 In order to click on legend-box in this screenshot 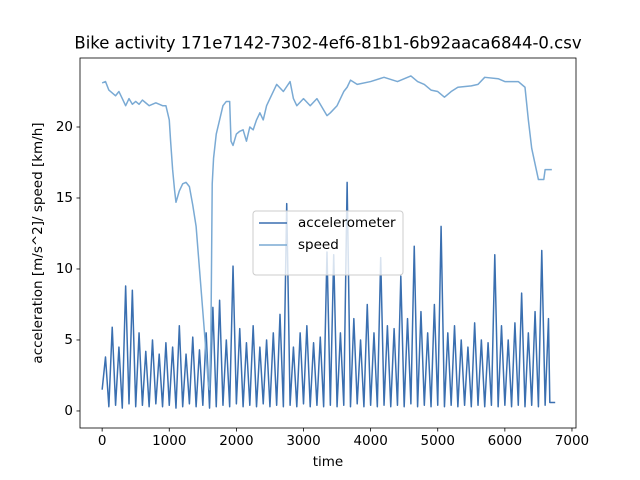, I will do `click(328, 243)`.